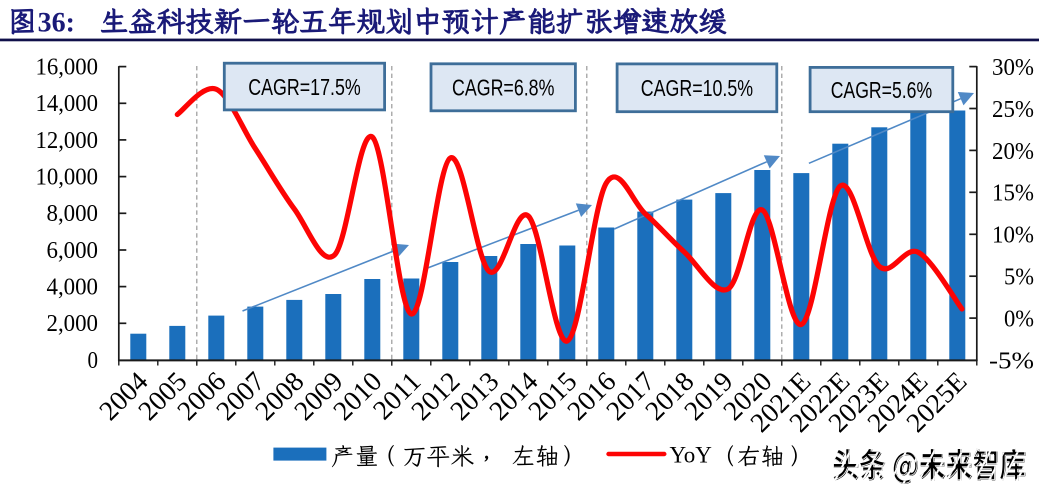 The width and height of the screenshot is (1039, 495). What do you see at coordinates (503, 88) in the screenshot?
I see `svg-text: CAGR=6.8%` at bounding box center [503, 88].